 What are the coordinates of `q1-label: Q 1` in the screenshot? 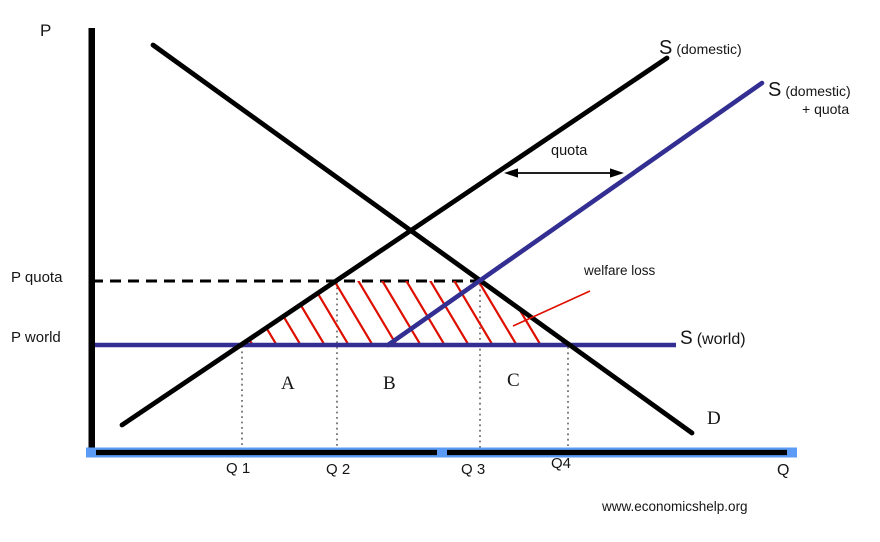 It's located at (238, 468).